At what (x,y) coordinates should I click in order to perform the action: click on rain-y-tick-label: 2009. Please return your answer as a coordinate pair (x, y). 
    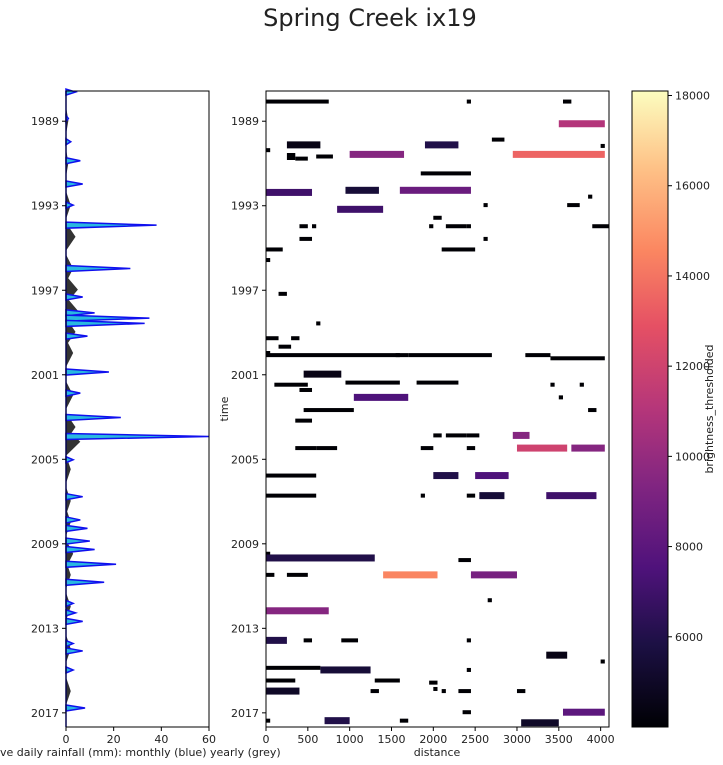
    Looking at the image, I should click on (45, 544).